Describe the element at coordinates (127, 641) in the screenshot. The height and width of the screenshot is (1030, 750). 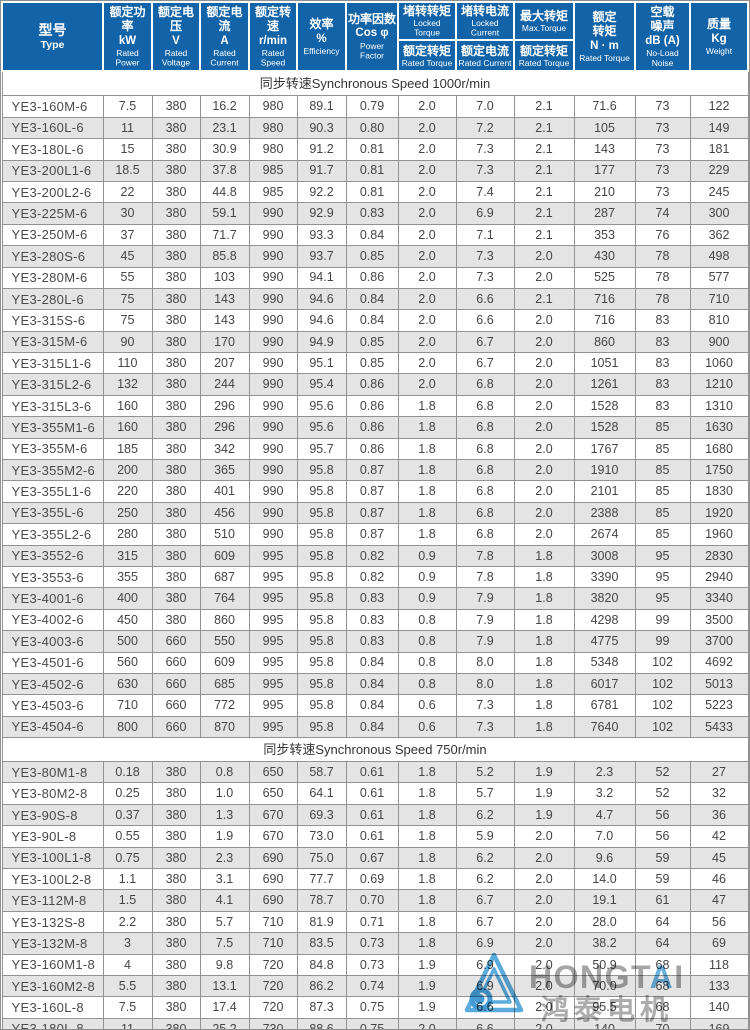
I see `value-cell: 500` at that location.